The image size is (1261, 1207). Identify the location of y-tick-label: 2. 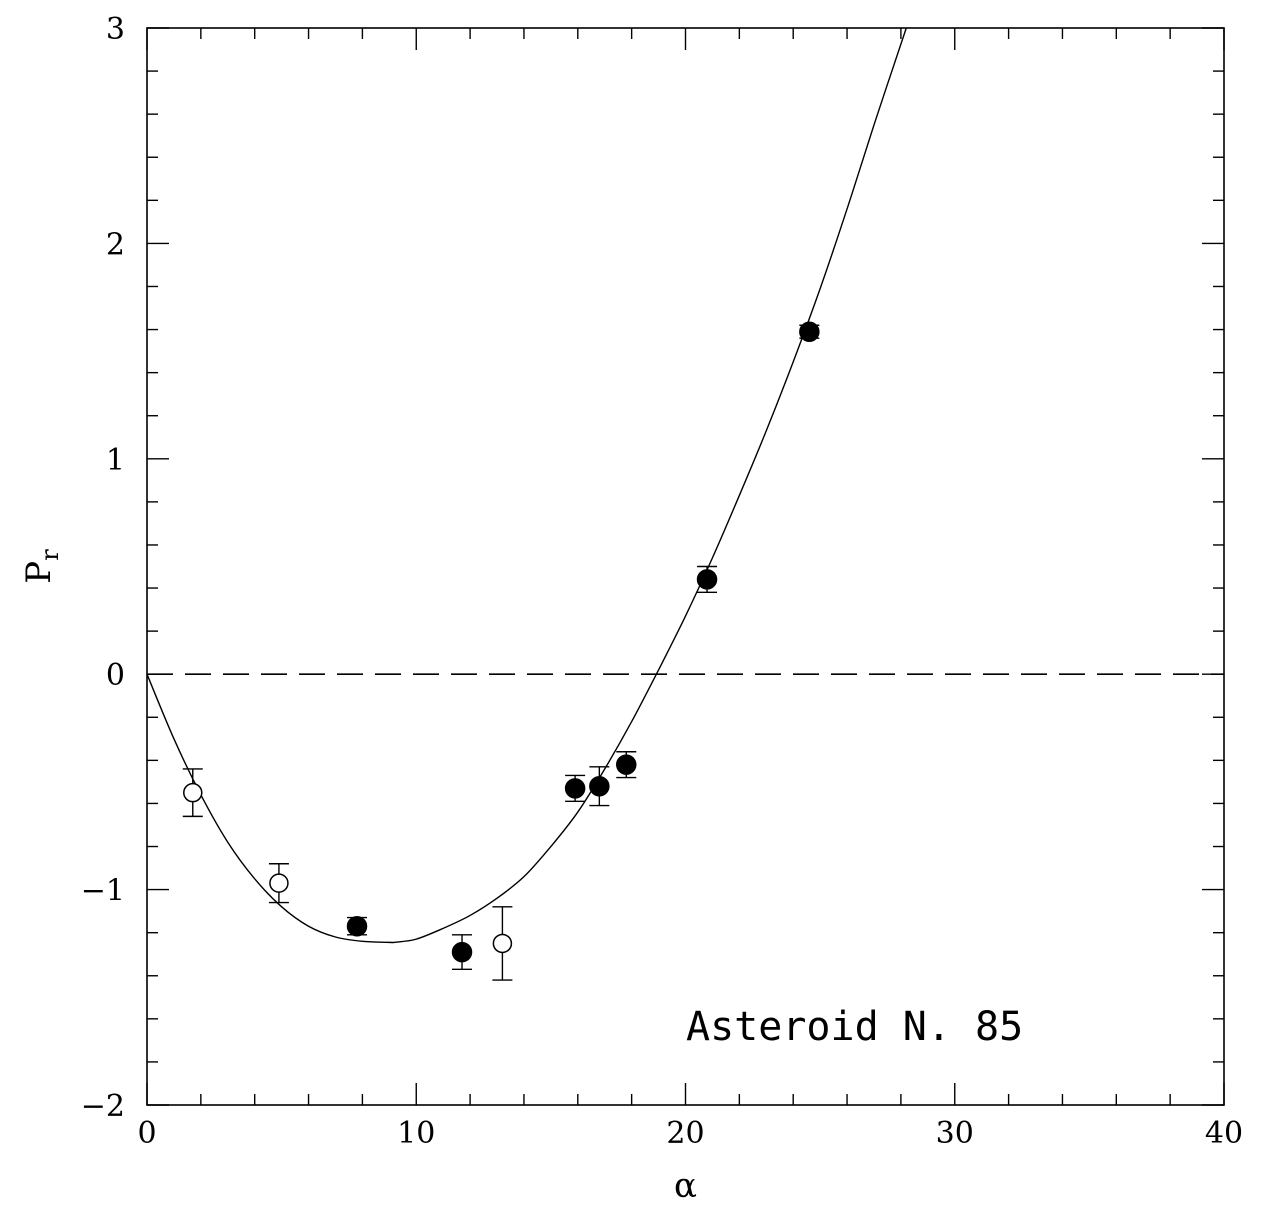
(115, 244).